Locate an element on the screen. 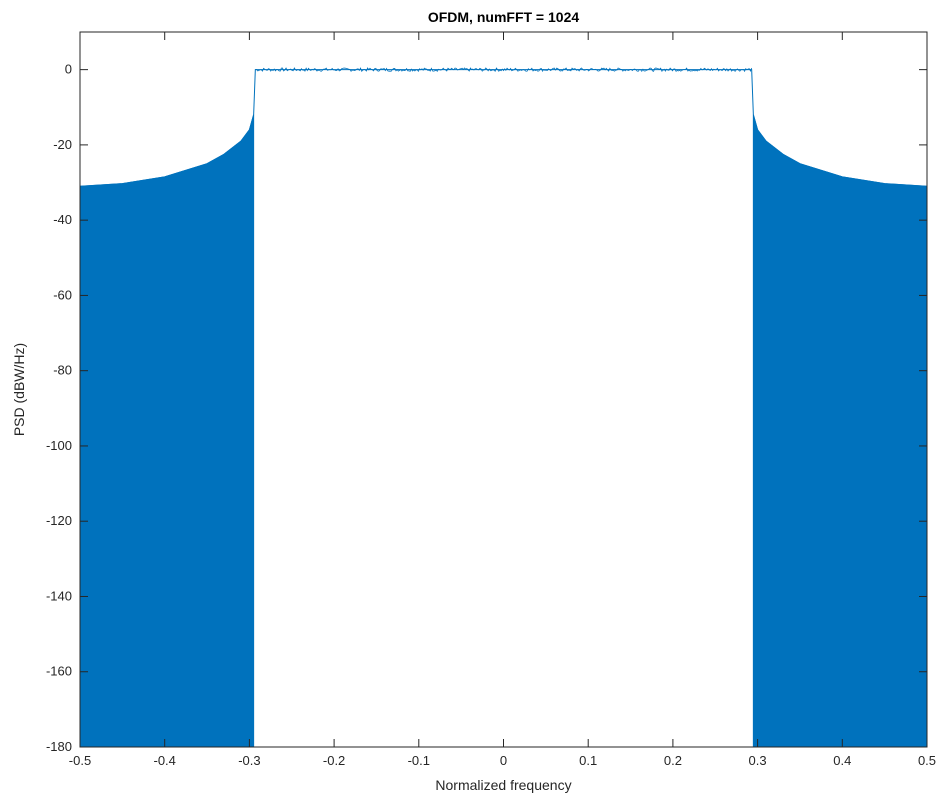  x-tick-label: -0.1 is located at coordinates (419, 760).